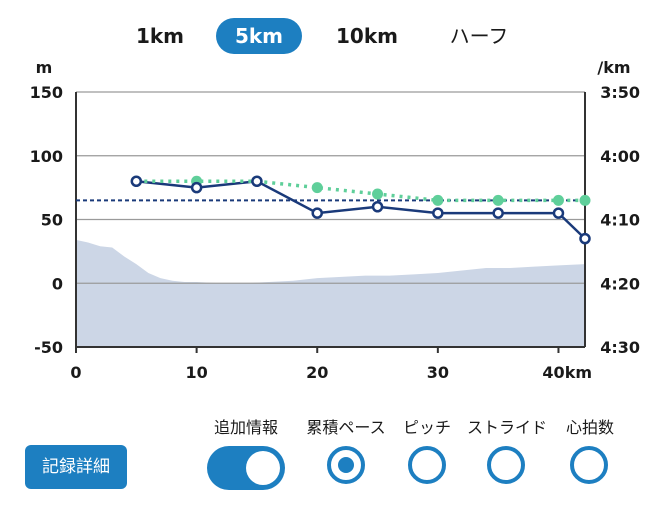 This screenshot has height=507, width=645. Describe the element at coordinates (589, 465) in the screenshot. I see `heart-rate-radio` at that location.